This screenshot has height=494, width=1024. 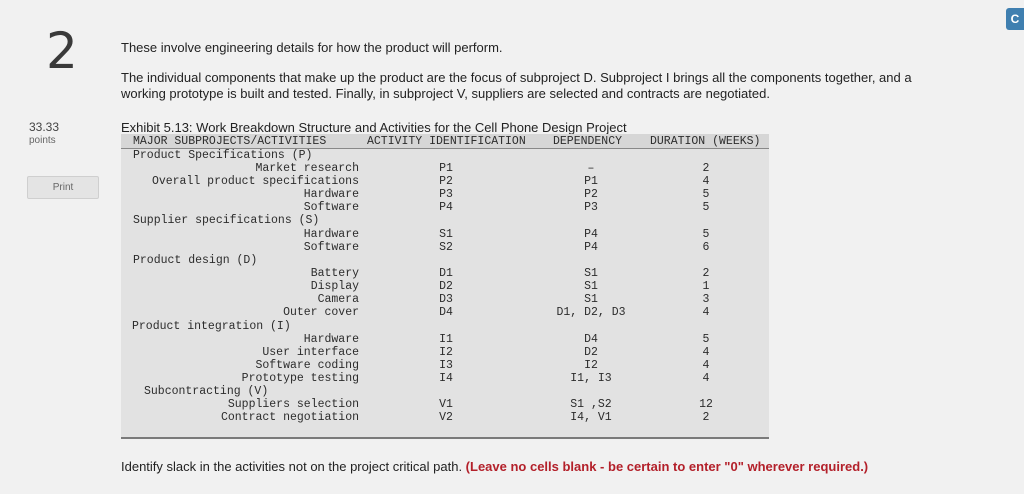 What do you see at coordinates (321, 312) in the screenshot?
I see `activity-name: Outer cover` at bounding box center [321, 312].